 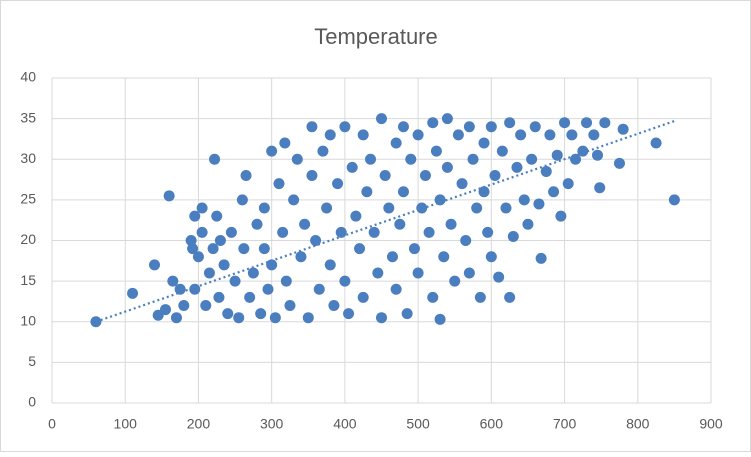 I want to click on x-tick-label: 300, so click(x=272, y=424).